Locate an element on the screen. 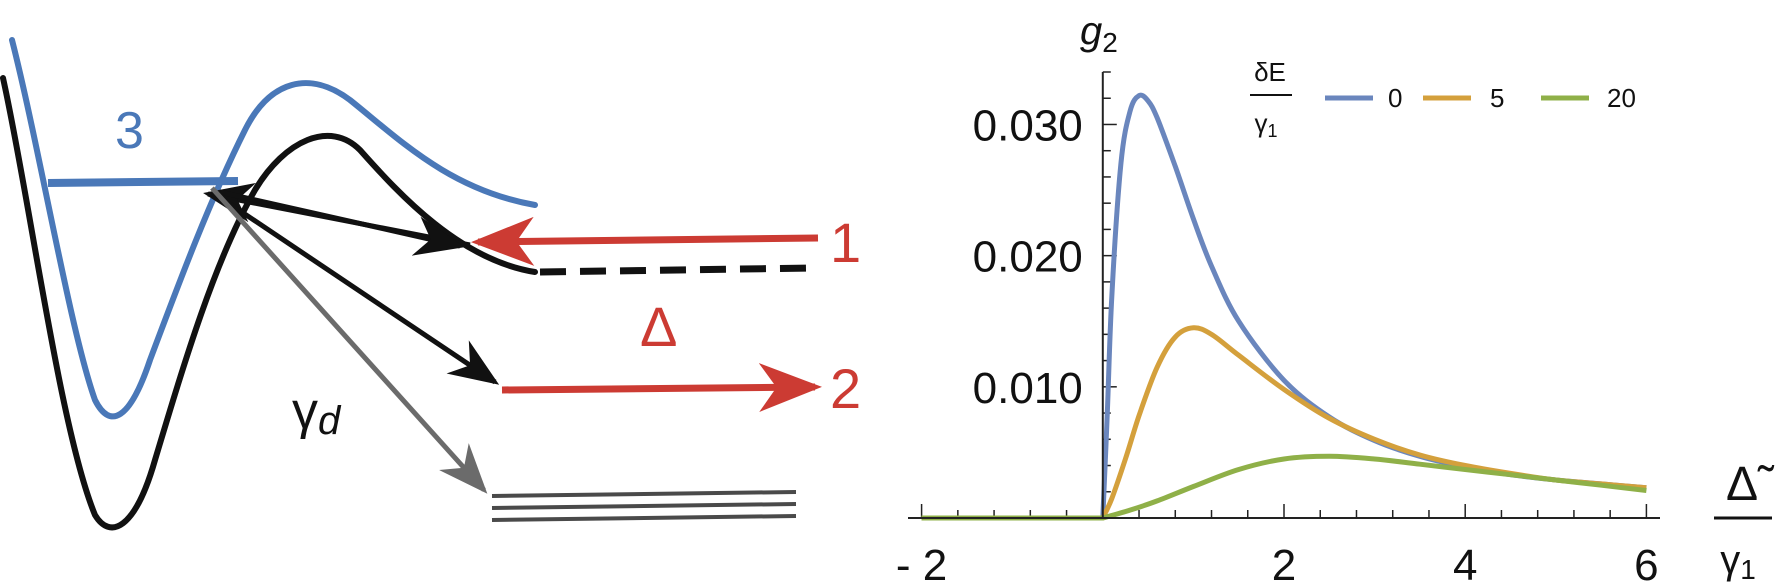 The width and height of the screenshot is (1791, 587). x-axis-label: Δ̃ γ1 is located at coordinates (1744, 521).